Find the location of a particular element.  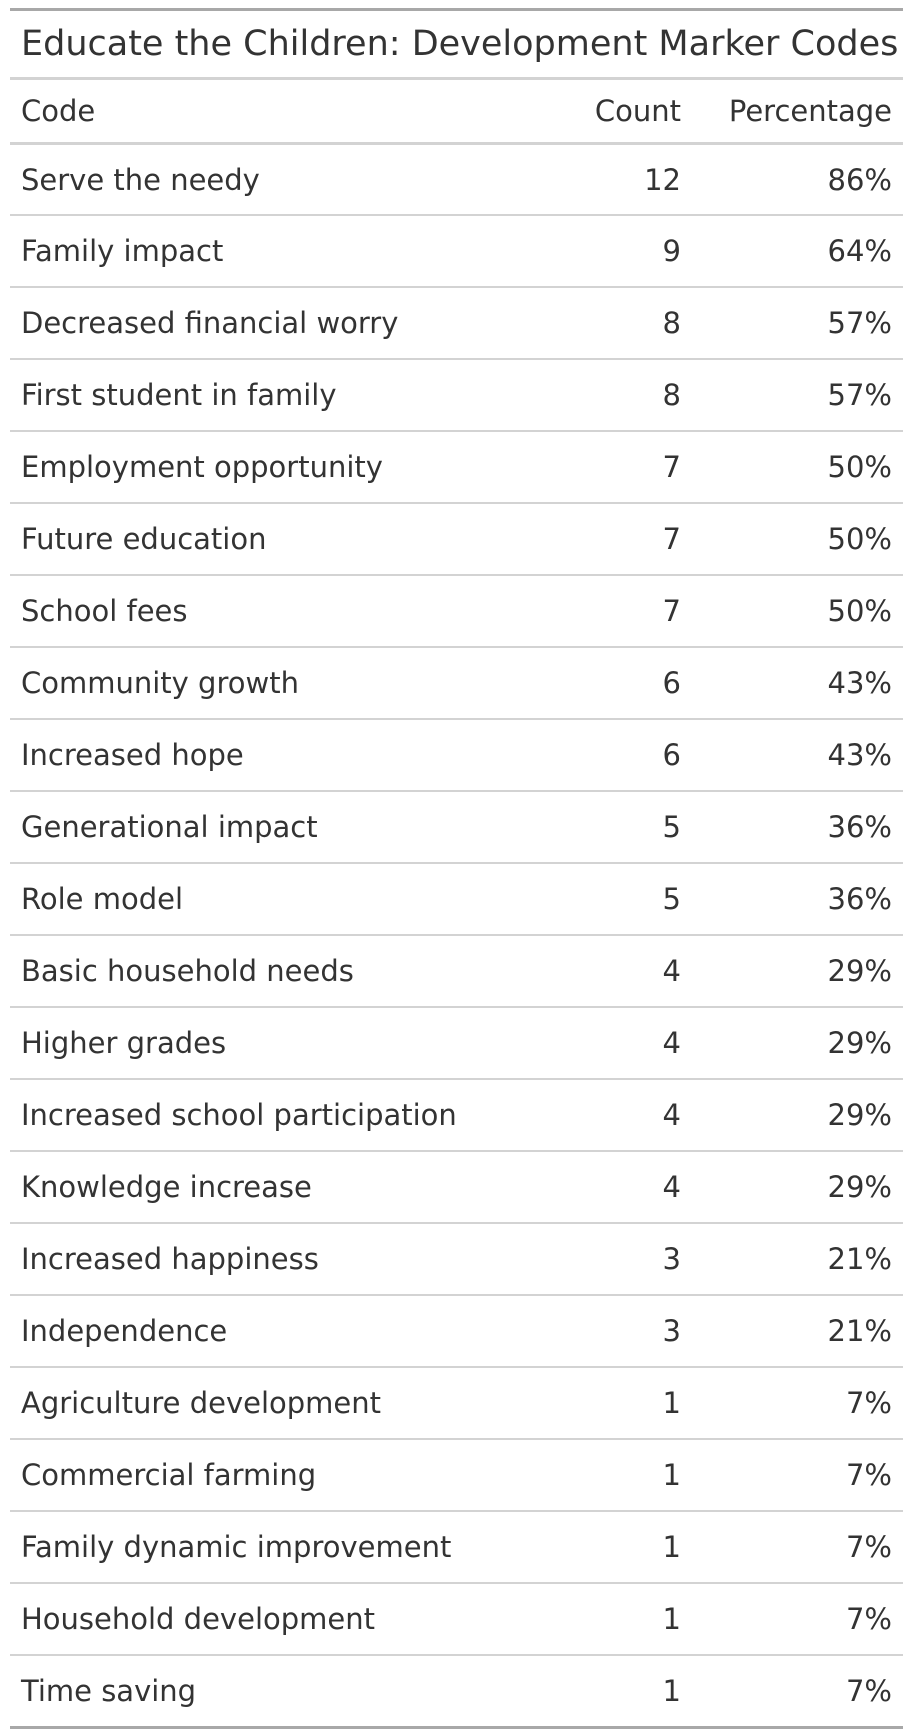

column-header-count: Count is located at coordinates (637, 111).